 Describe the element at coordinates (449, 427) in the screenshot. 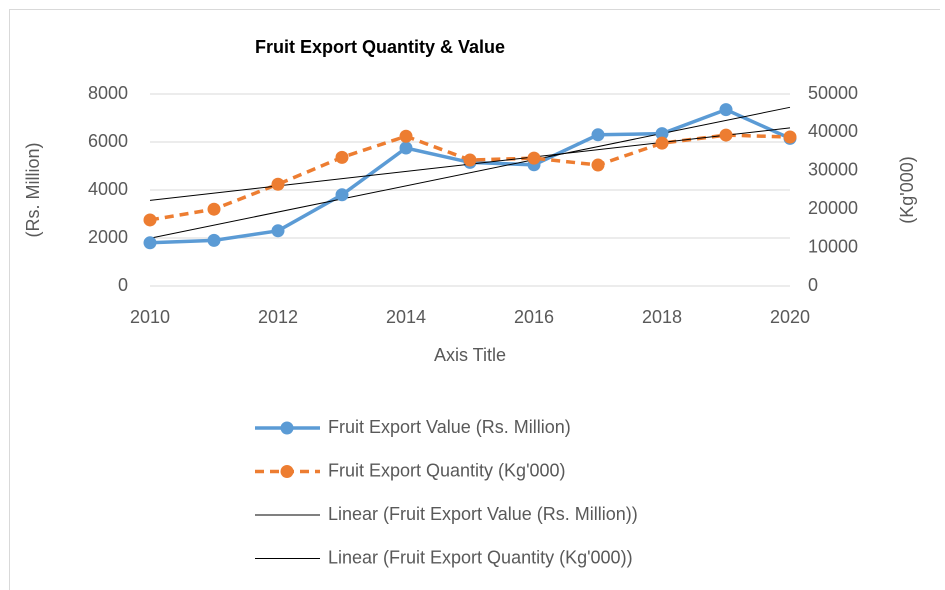

I see `legend-label: Fruit Export Value (Rs. Million)` at that location.